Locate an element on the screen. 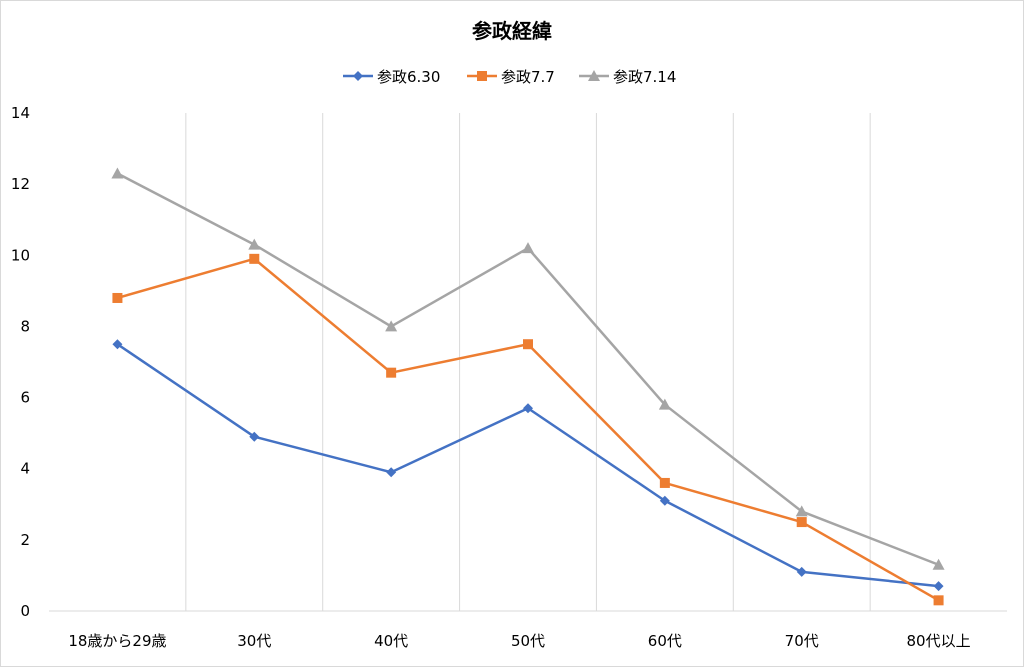  y-tick-label: 8 is located at coordinates (25, 326).